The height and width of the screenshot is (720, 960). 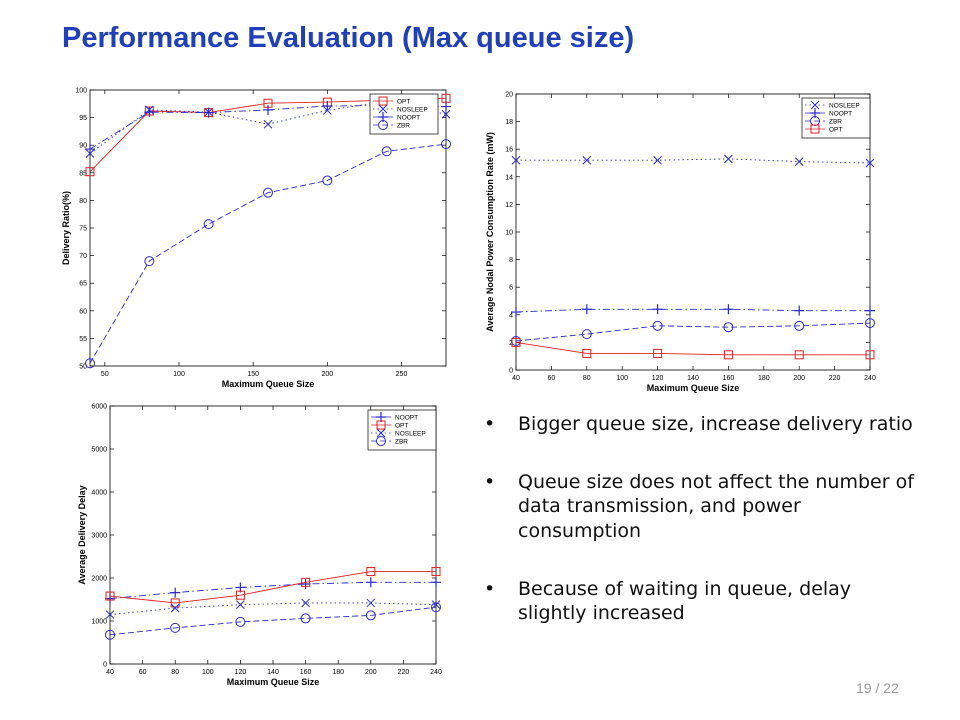 What do you see at coordinates (99, 450) in the screenshot?
I see `y-tick-label: 5000` at bounding box center [99, 450].